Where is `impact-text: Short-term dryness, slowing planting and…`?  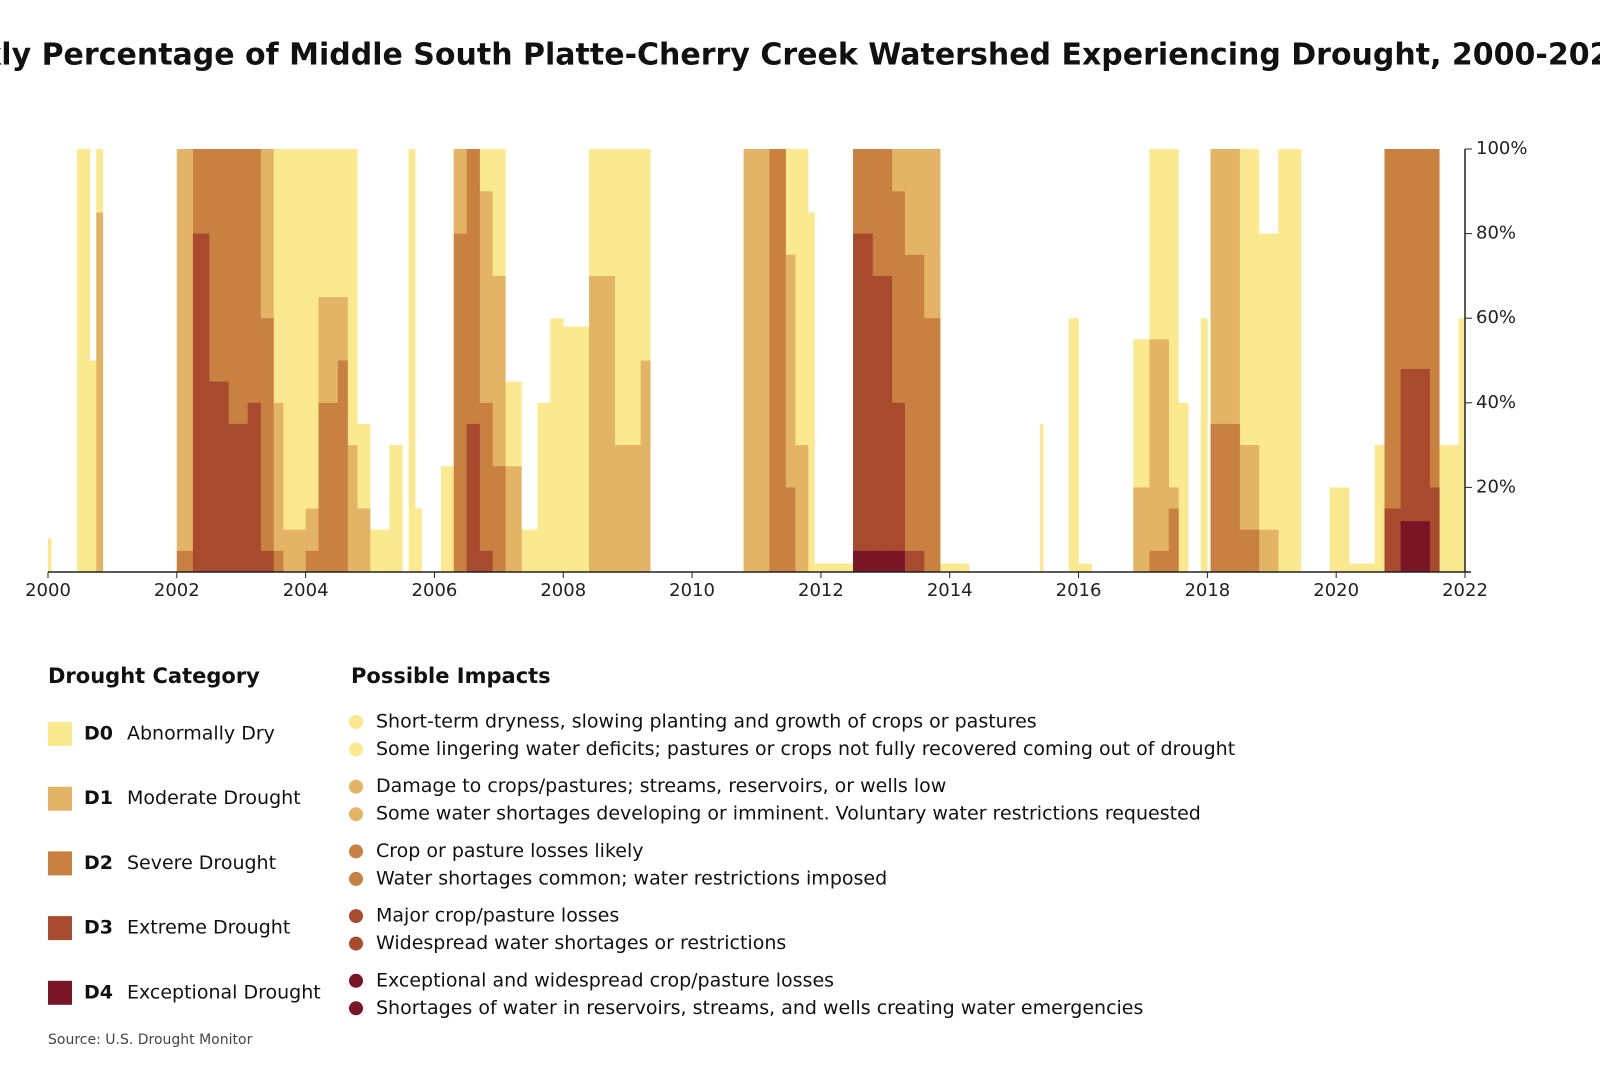 impact-text: Short-term dryness, slowing planting and… is located at coordinates (706, 722).